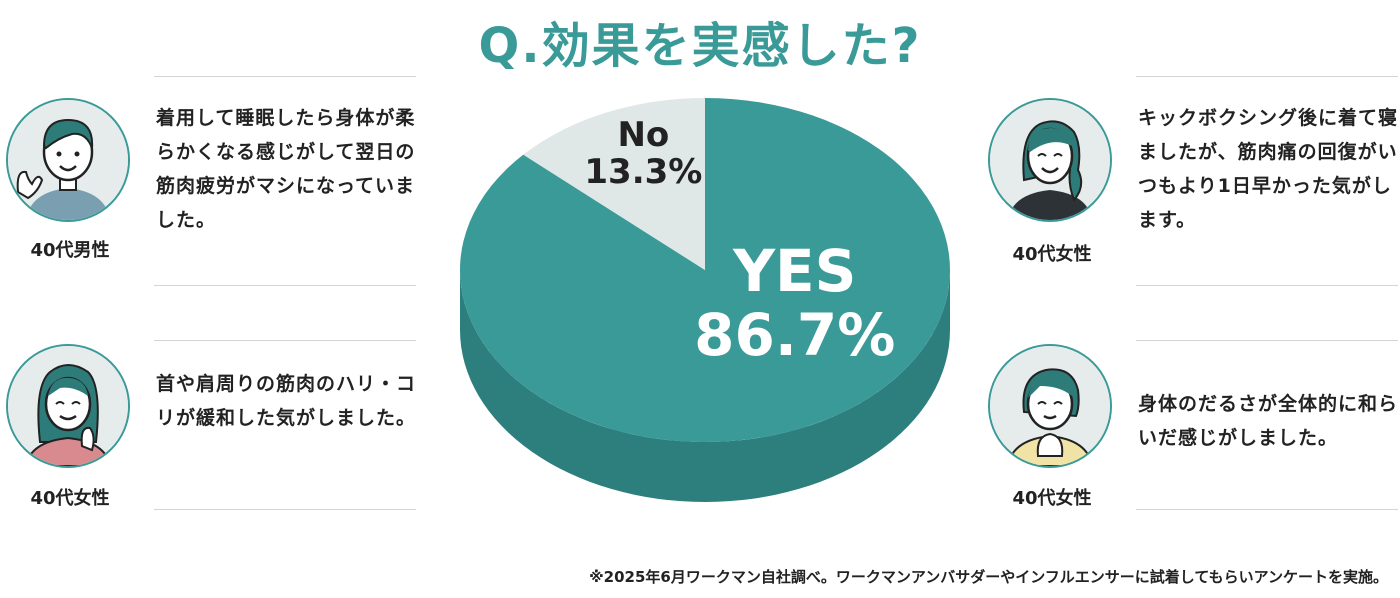  I want to click on comment-box: 身体のだるさが全体的に和らいだ感じがしました。, so click(1267, 425).